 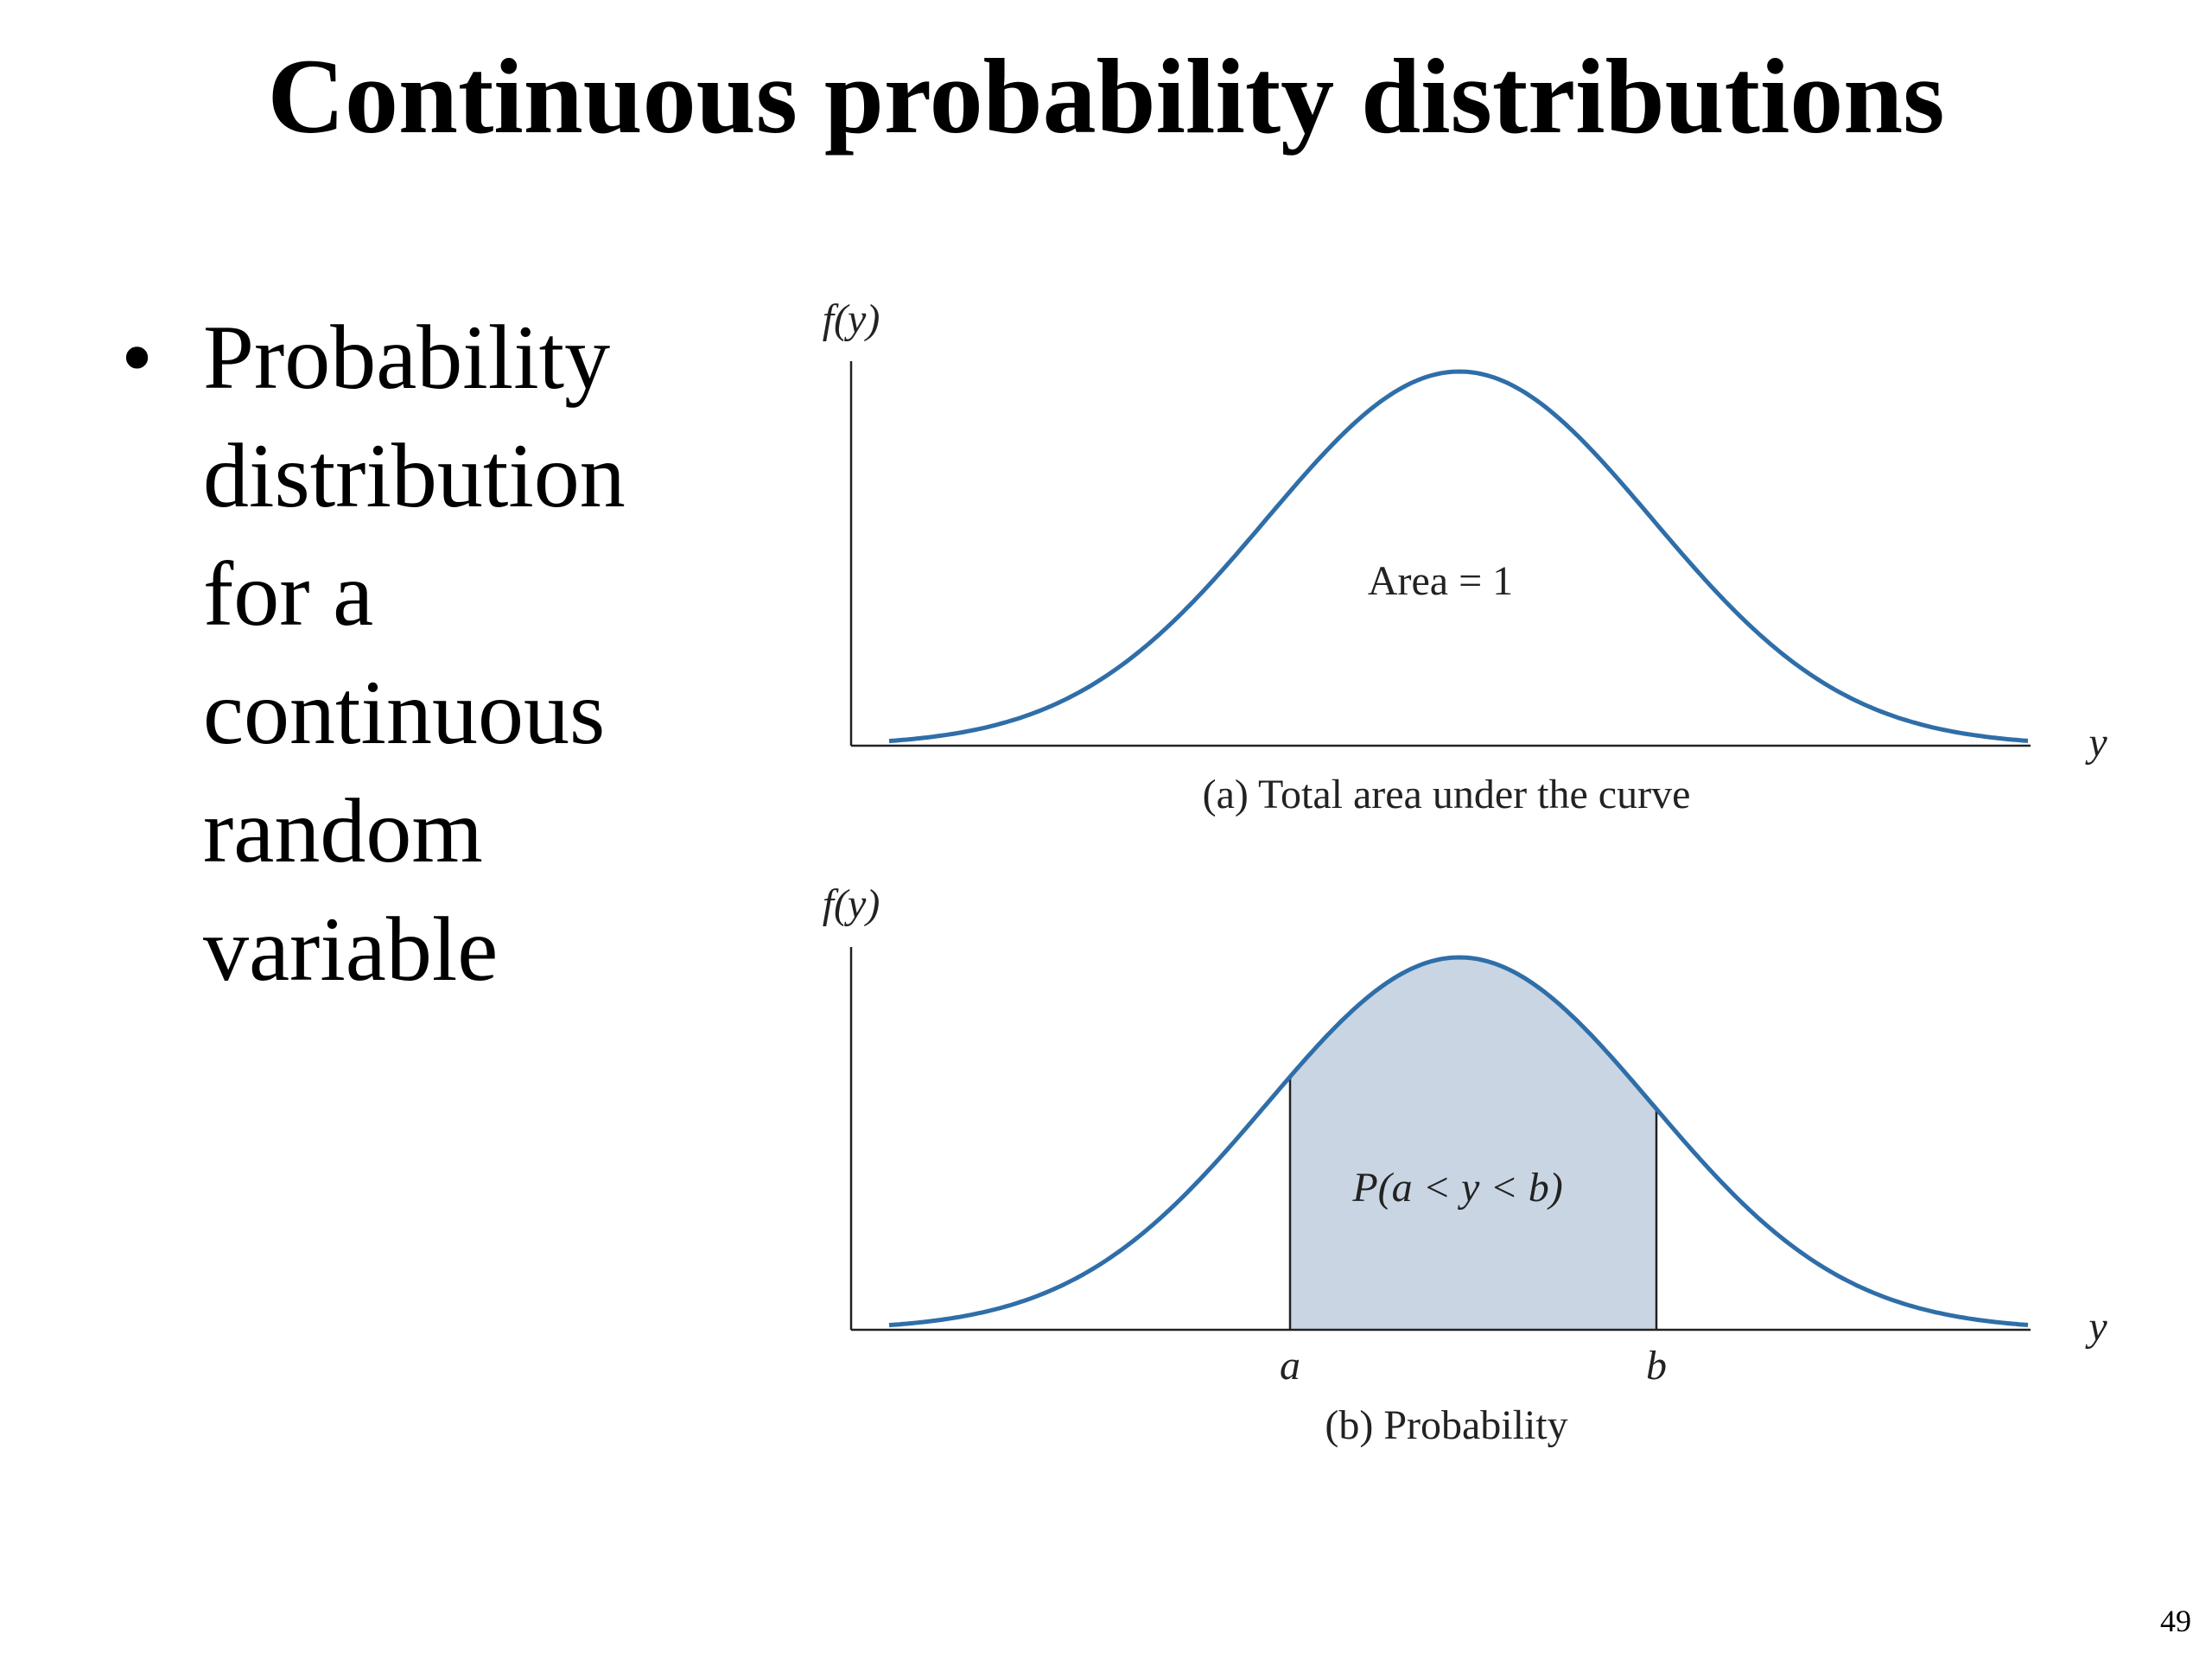 What do you see at coordinates (2175, 1621) in the screenshot?
I see `page-number: 49` at bounding box center [2175, 1621].